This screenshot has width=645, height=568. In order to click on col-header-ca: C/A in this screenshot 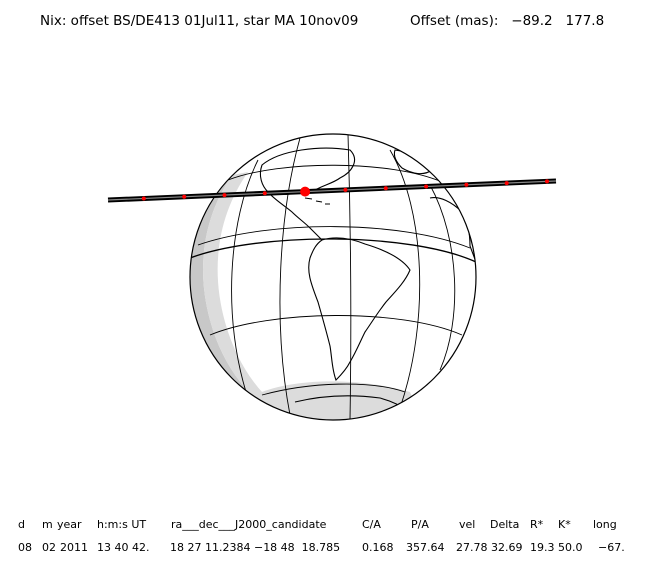, I will do `click(371, 524)`.